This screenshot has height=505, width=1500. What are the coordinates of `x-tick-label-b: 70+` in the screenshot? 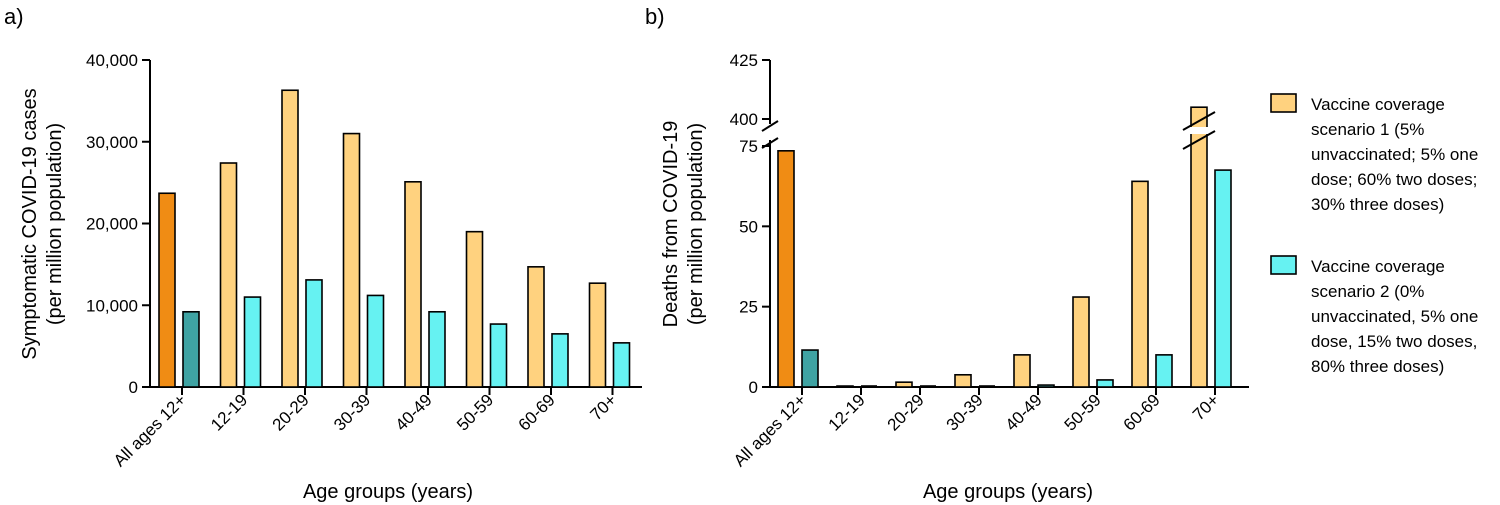 It's located at (1206, 407).